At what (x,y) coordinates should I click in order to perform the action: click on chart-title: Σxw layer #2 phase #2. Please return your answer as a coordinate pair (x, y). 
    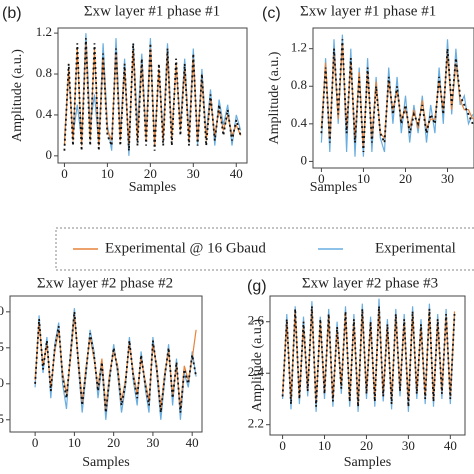
    Looking at the image, I should click on (105, 283).